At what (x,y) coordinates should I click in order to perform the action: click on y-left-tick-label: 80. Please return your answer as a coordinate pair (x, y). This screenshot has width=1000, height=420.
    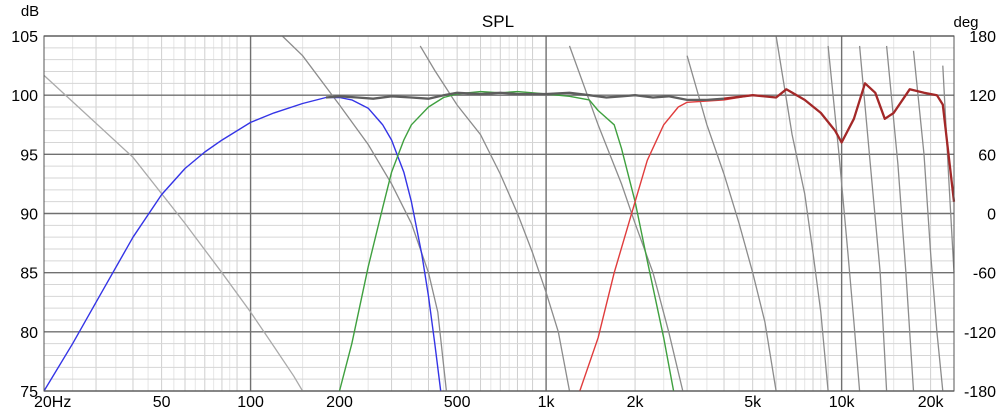
    Looking at the image, I should click on (29, 333).